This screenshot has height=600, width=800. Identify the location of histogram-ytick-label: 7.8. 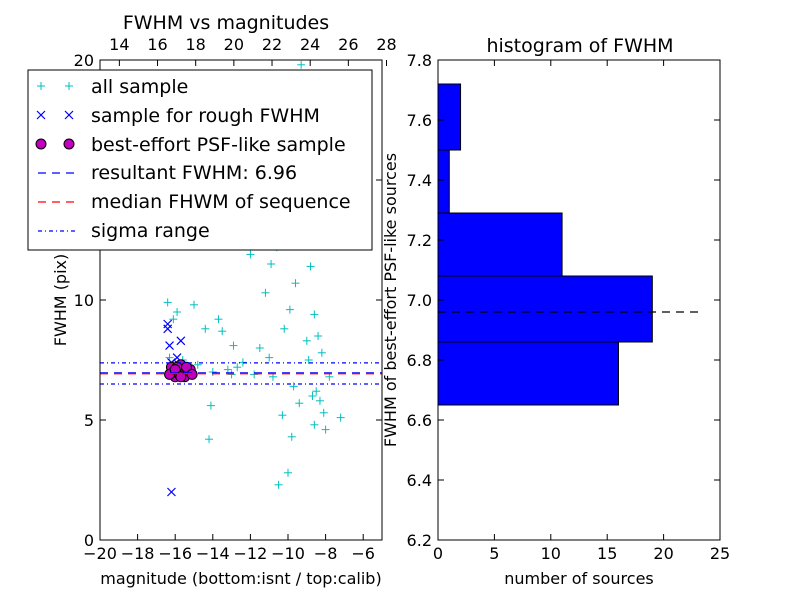
(419, 60).